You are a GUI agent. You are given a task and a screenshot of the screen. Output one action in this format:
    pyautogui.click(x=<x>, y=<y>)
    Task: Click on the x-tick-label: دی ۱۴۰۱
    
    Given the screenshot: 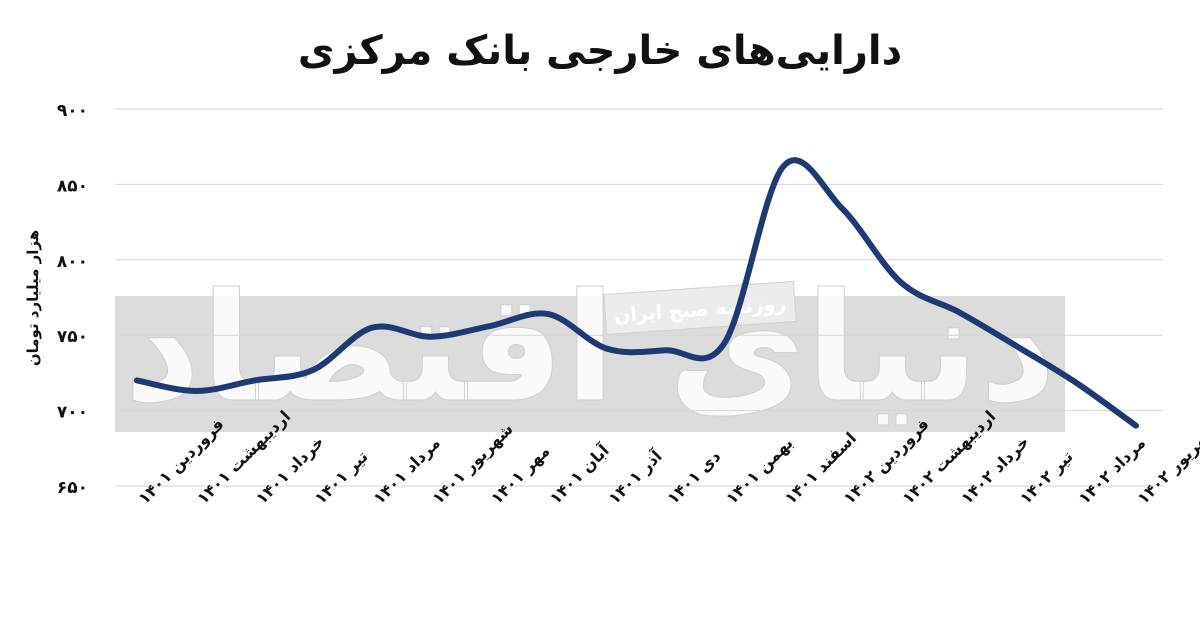 What is the action you would take?
    pyautogui.click(x=693, y=477)
    